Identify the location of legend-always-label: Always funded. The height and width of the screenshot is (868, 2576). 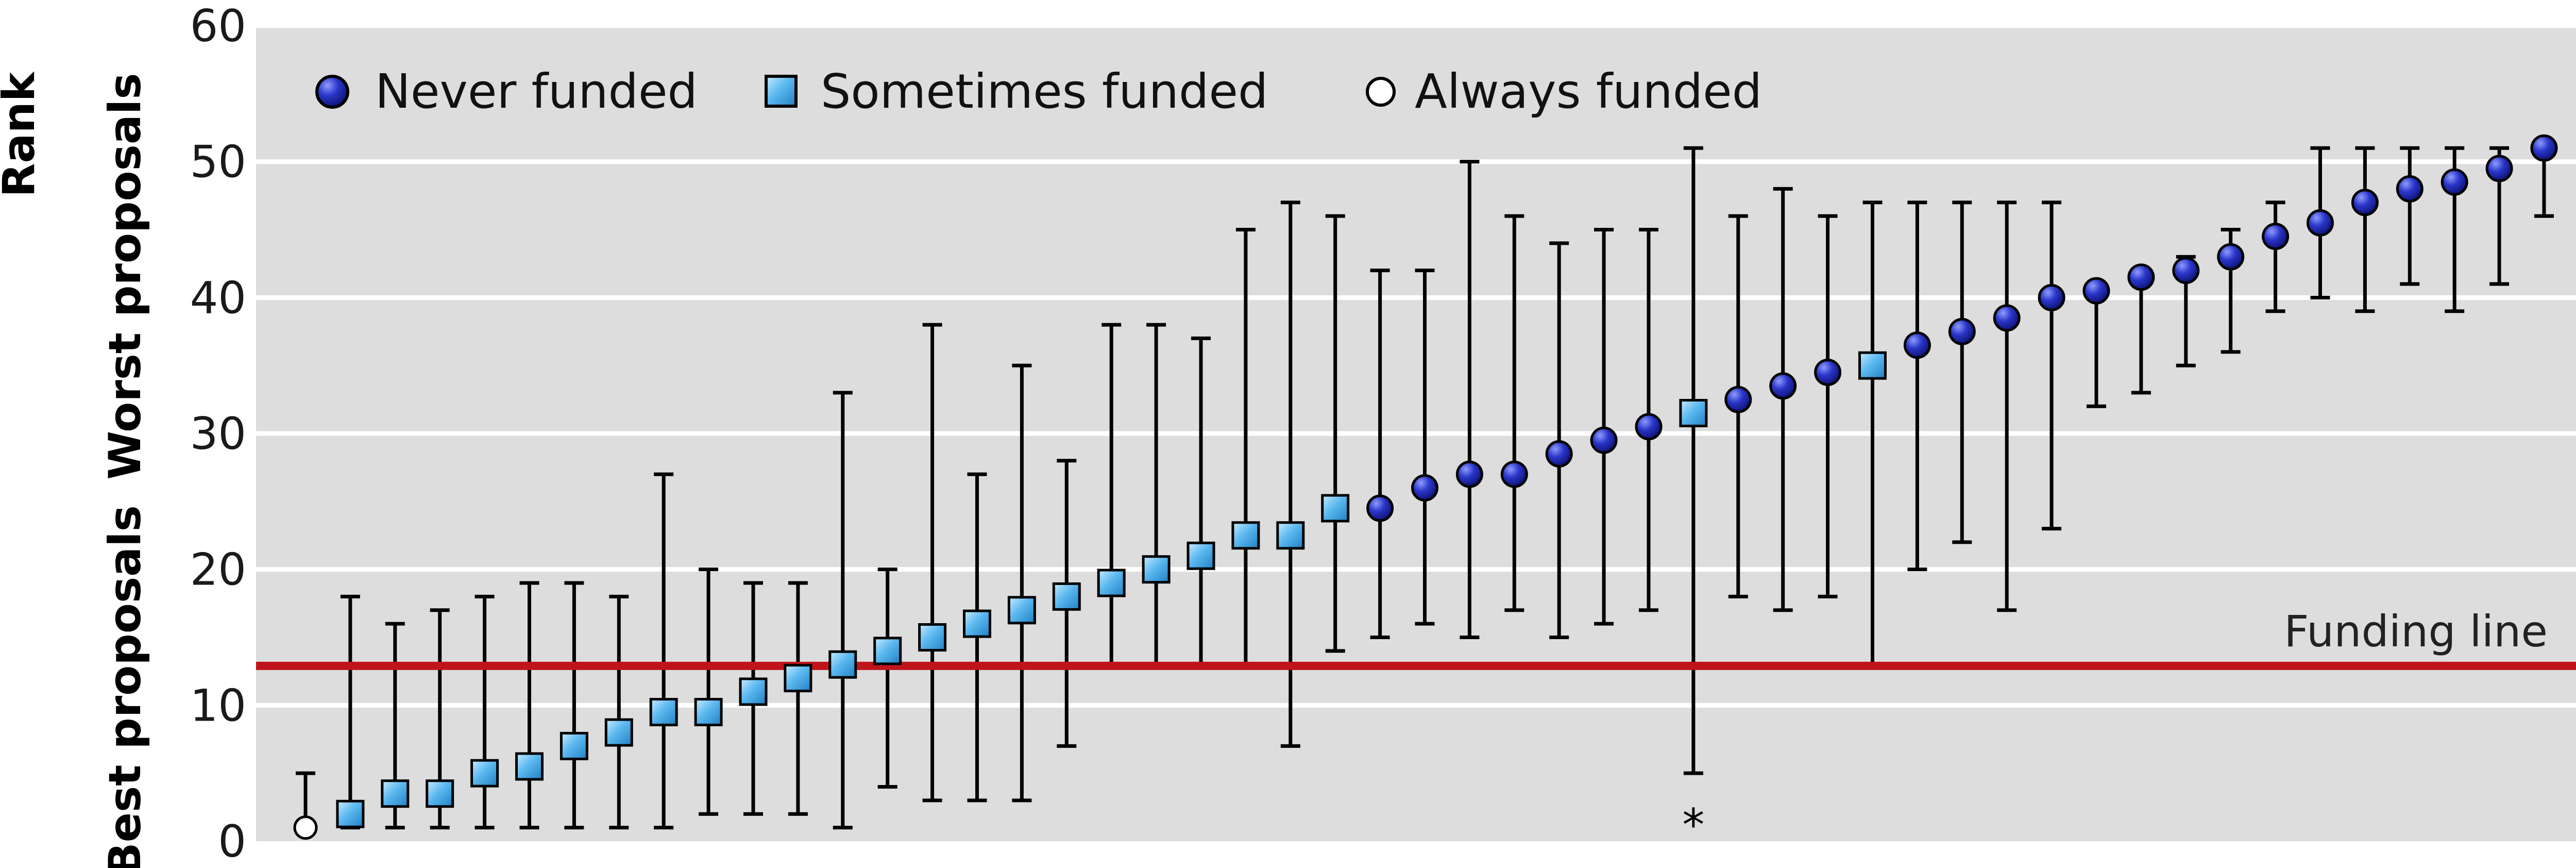
(1588, 92).